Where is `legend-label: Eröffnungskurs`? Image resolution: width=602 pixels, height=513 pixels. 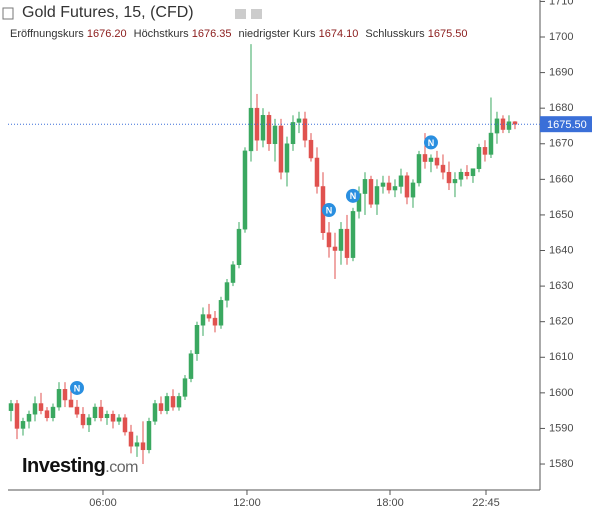 legend-label: Eröffnungskurs is located at coordinates (47, 34).